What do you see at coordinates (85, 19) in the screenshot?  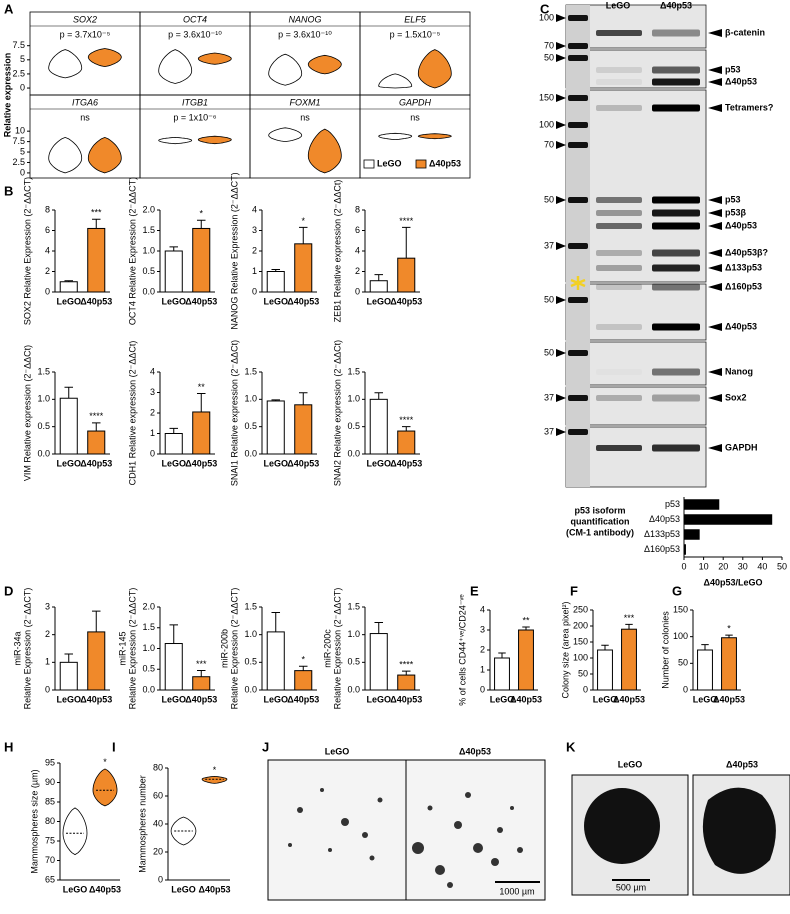 I see `gene-title: SOX2` at bounding box center [85, 19].